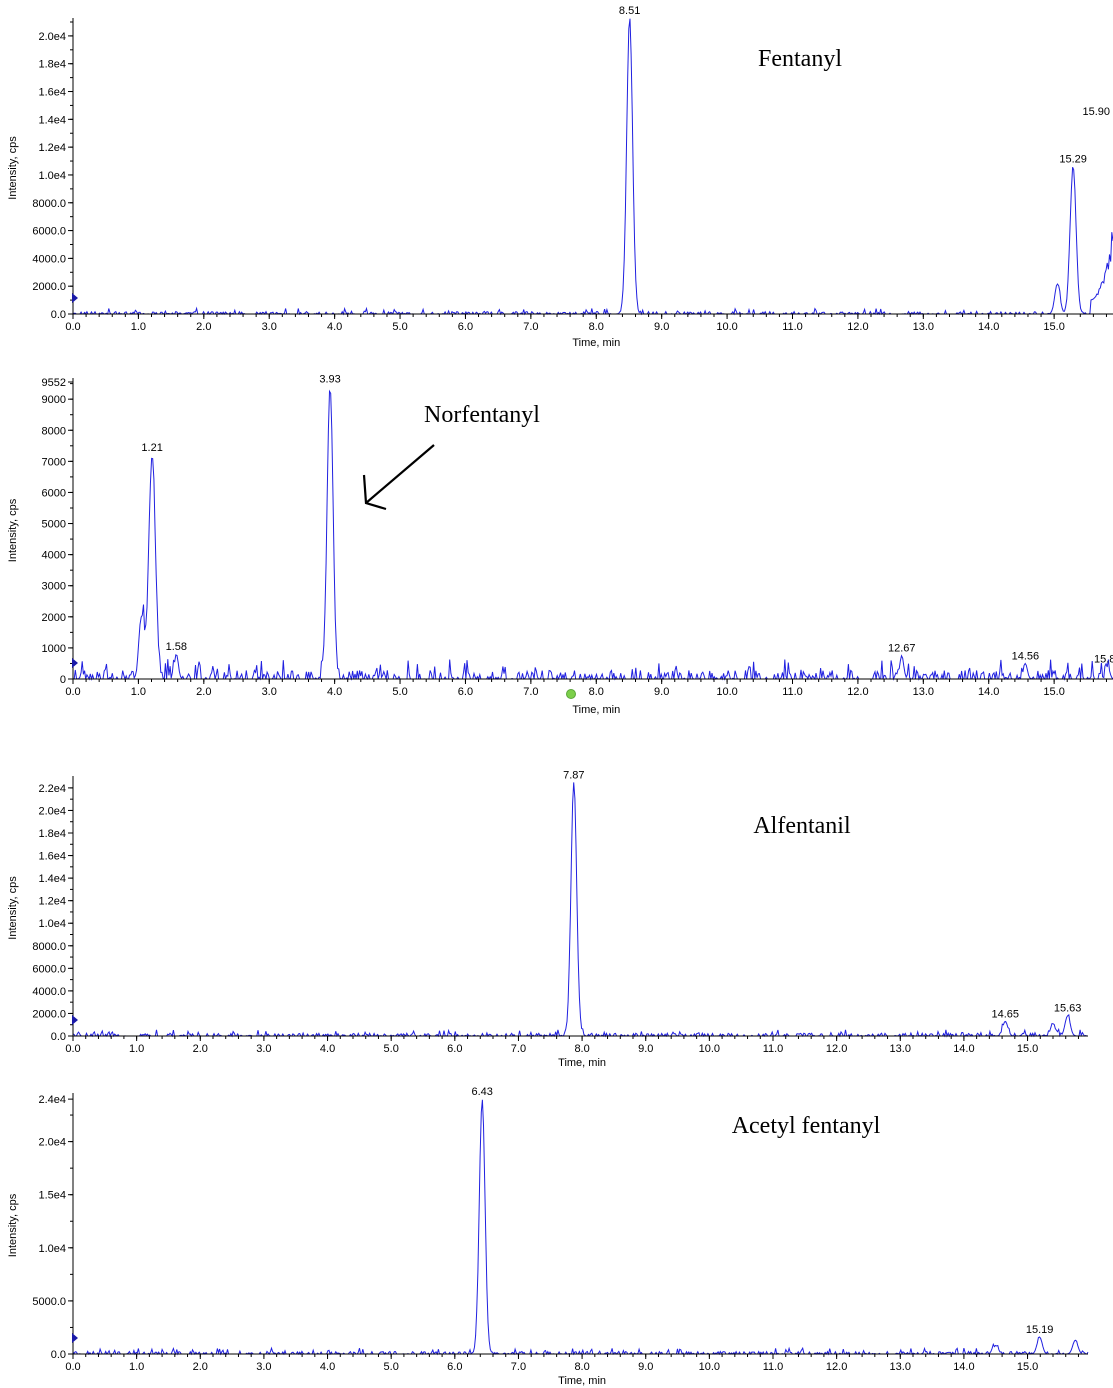 This screenshot has height=1388, width=1113. I want to click on data-label: 15.90, so click(1096, 112).